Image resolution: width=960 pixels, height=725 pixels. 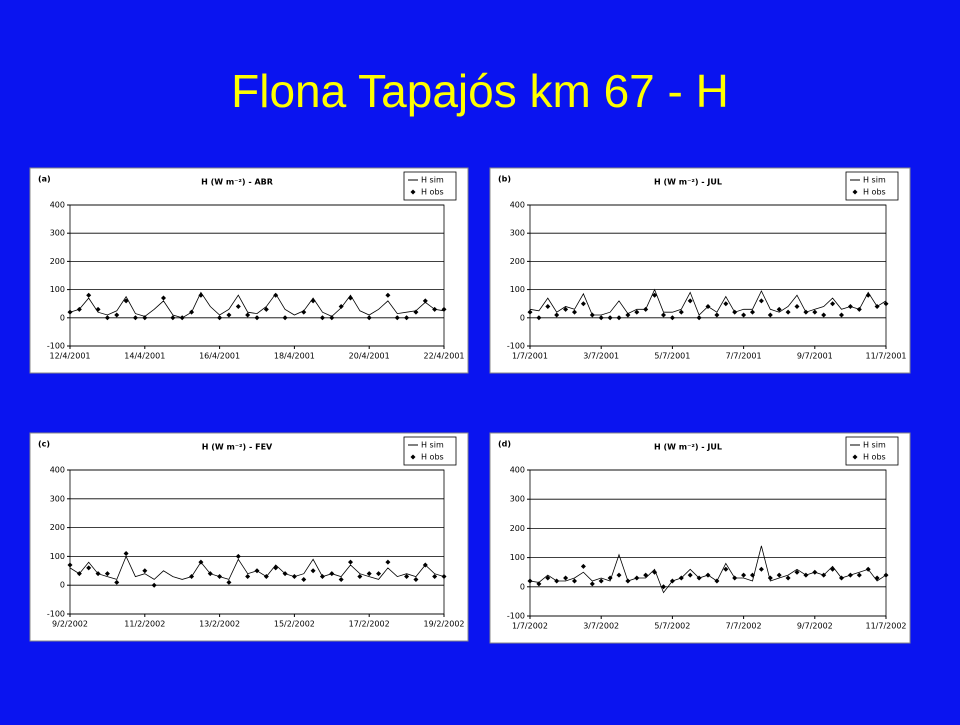 I want to click on x-tick-label: 16/4/2001, so click(x=219, y=356).